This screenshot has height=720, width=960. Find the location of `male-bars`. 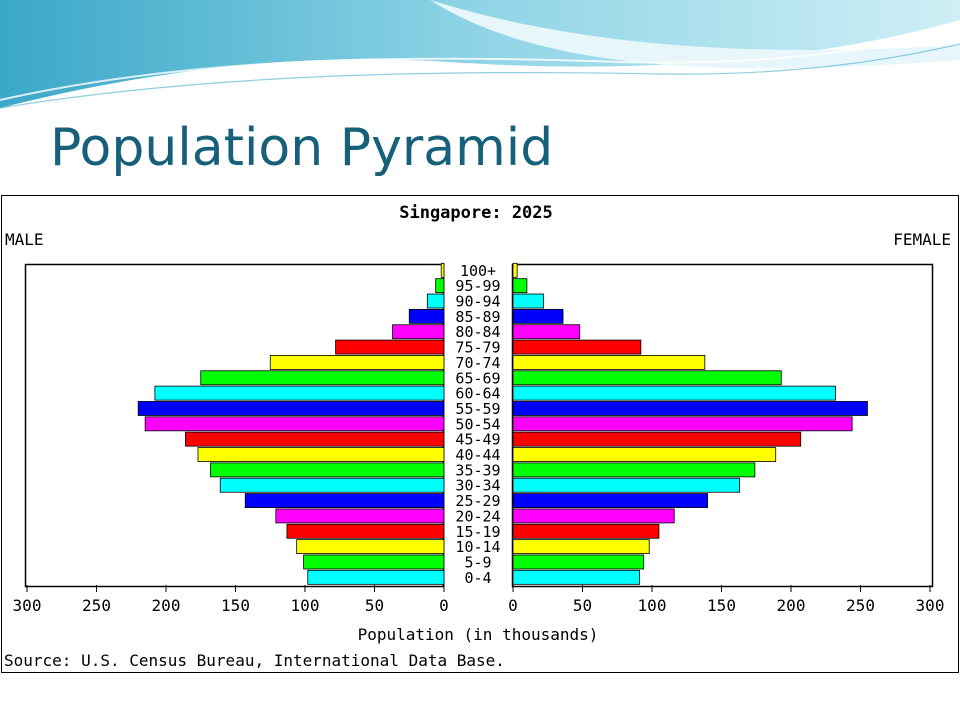

male-bars is located at coordinates (291, 423).